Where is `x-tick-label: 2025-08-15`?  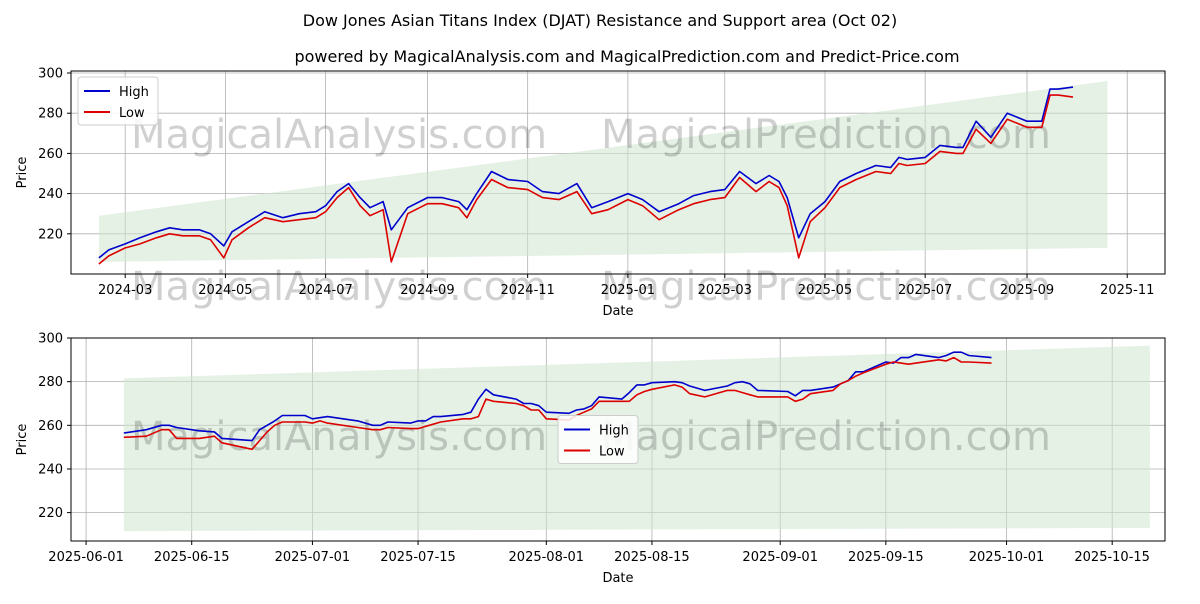
x-tick-label: 2025-08-15 is located at coordinates (652, 557).